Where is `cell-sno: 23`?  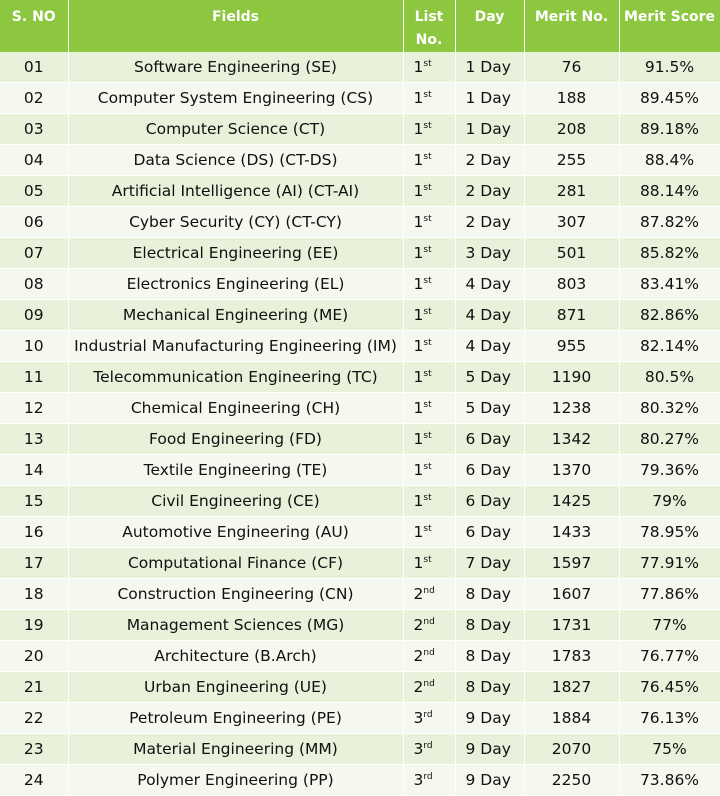 cell-sno: 23 is located at coordinates (34, 749).